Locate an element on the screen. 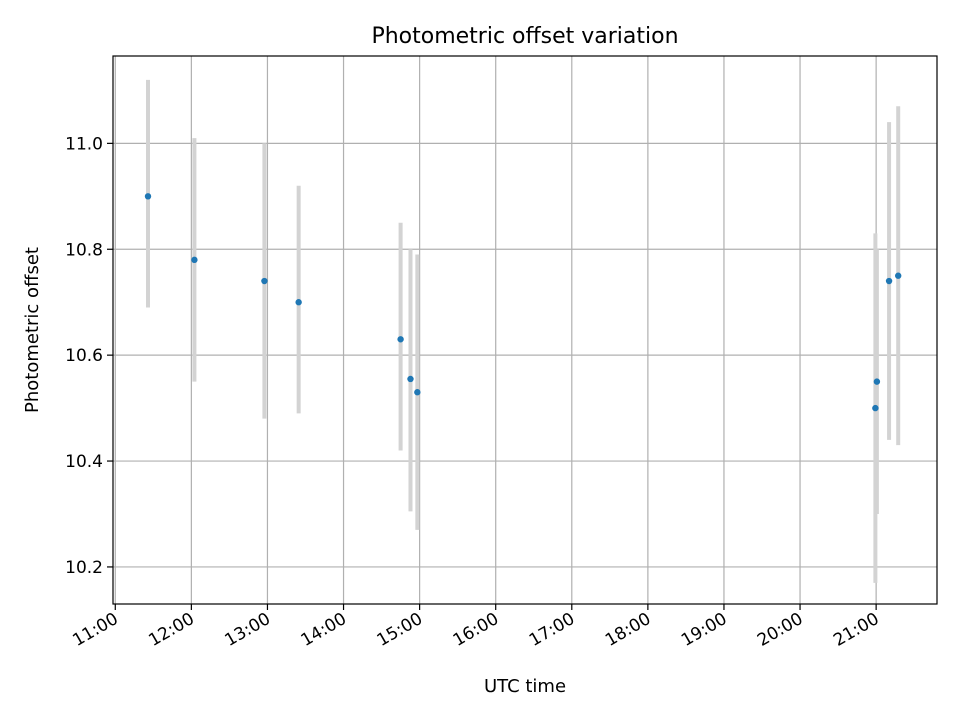  y-axis-ticks: 10.2 10.4 10.6 10.8 11.0 is located at coordinates (89, 356).